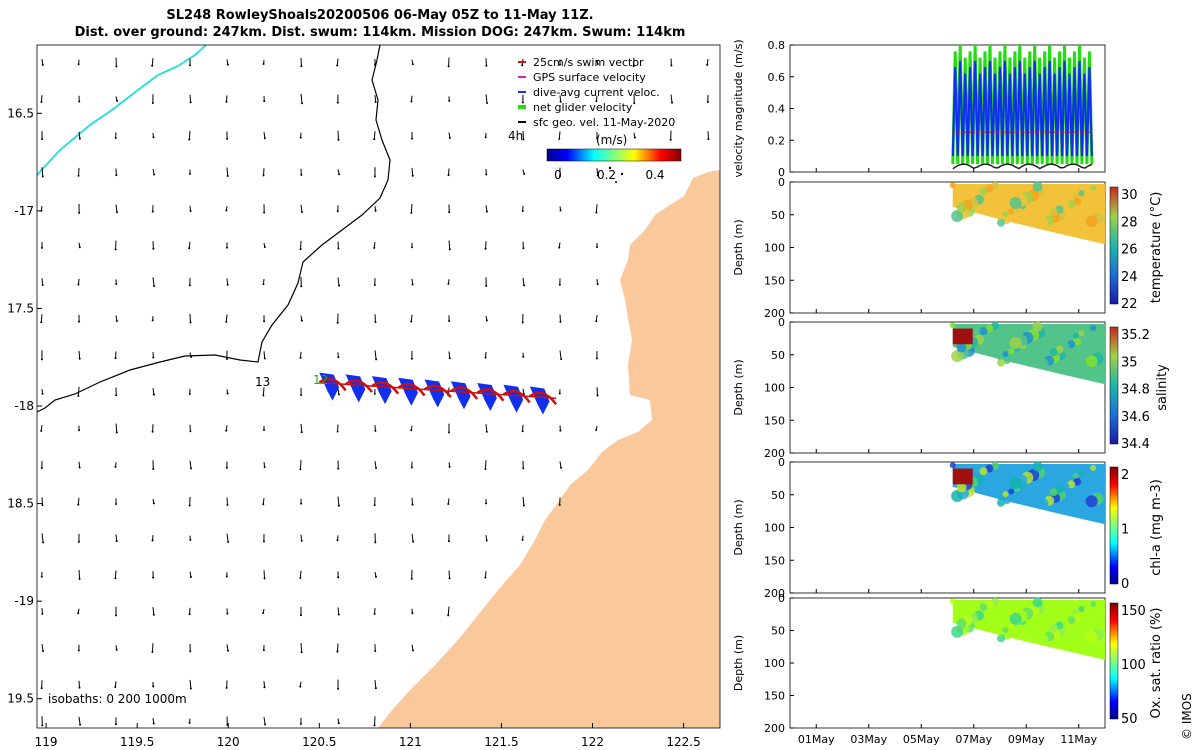 Image resolution: width=1200 pixels, height=750 pixels. Describe the element at coordinates (20, 504) in the screenshot. I see `map-y-tick-label: 18.5` at that location.